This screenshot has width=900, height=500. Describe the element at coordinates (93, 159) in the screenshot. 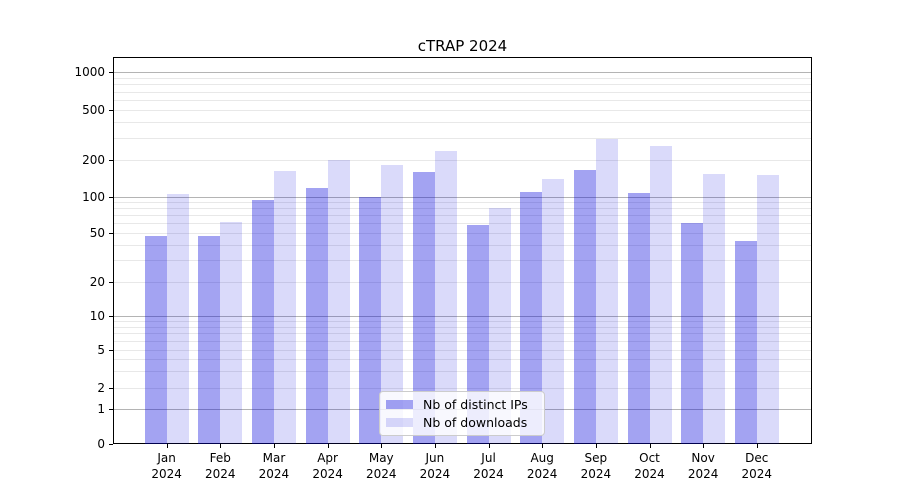

I see `y-tick-label: 200` at that location.